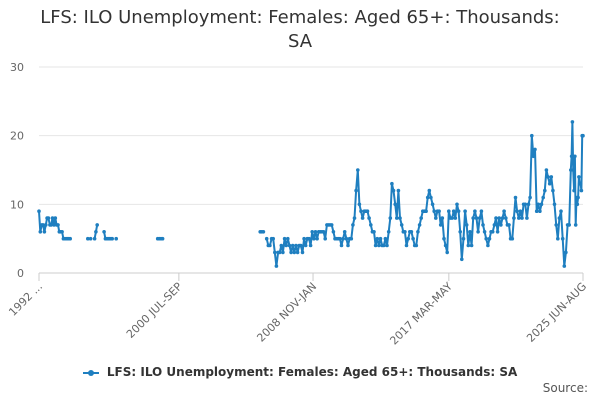  What do you see at coordinates (300, 41) in the screenshot?
I see `chart-title-line-2: SA` at bounding box center [300, 41].